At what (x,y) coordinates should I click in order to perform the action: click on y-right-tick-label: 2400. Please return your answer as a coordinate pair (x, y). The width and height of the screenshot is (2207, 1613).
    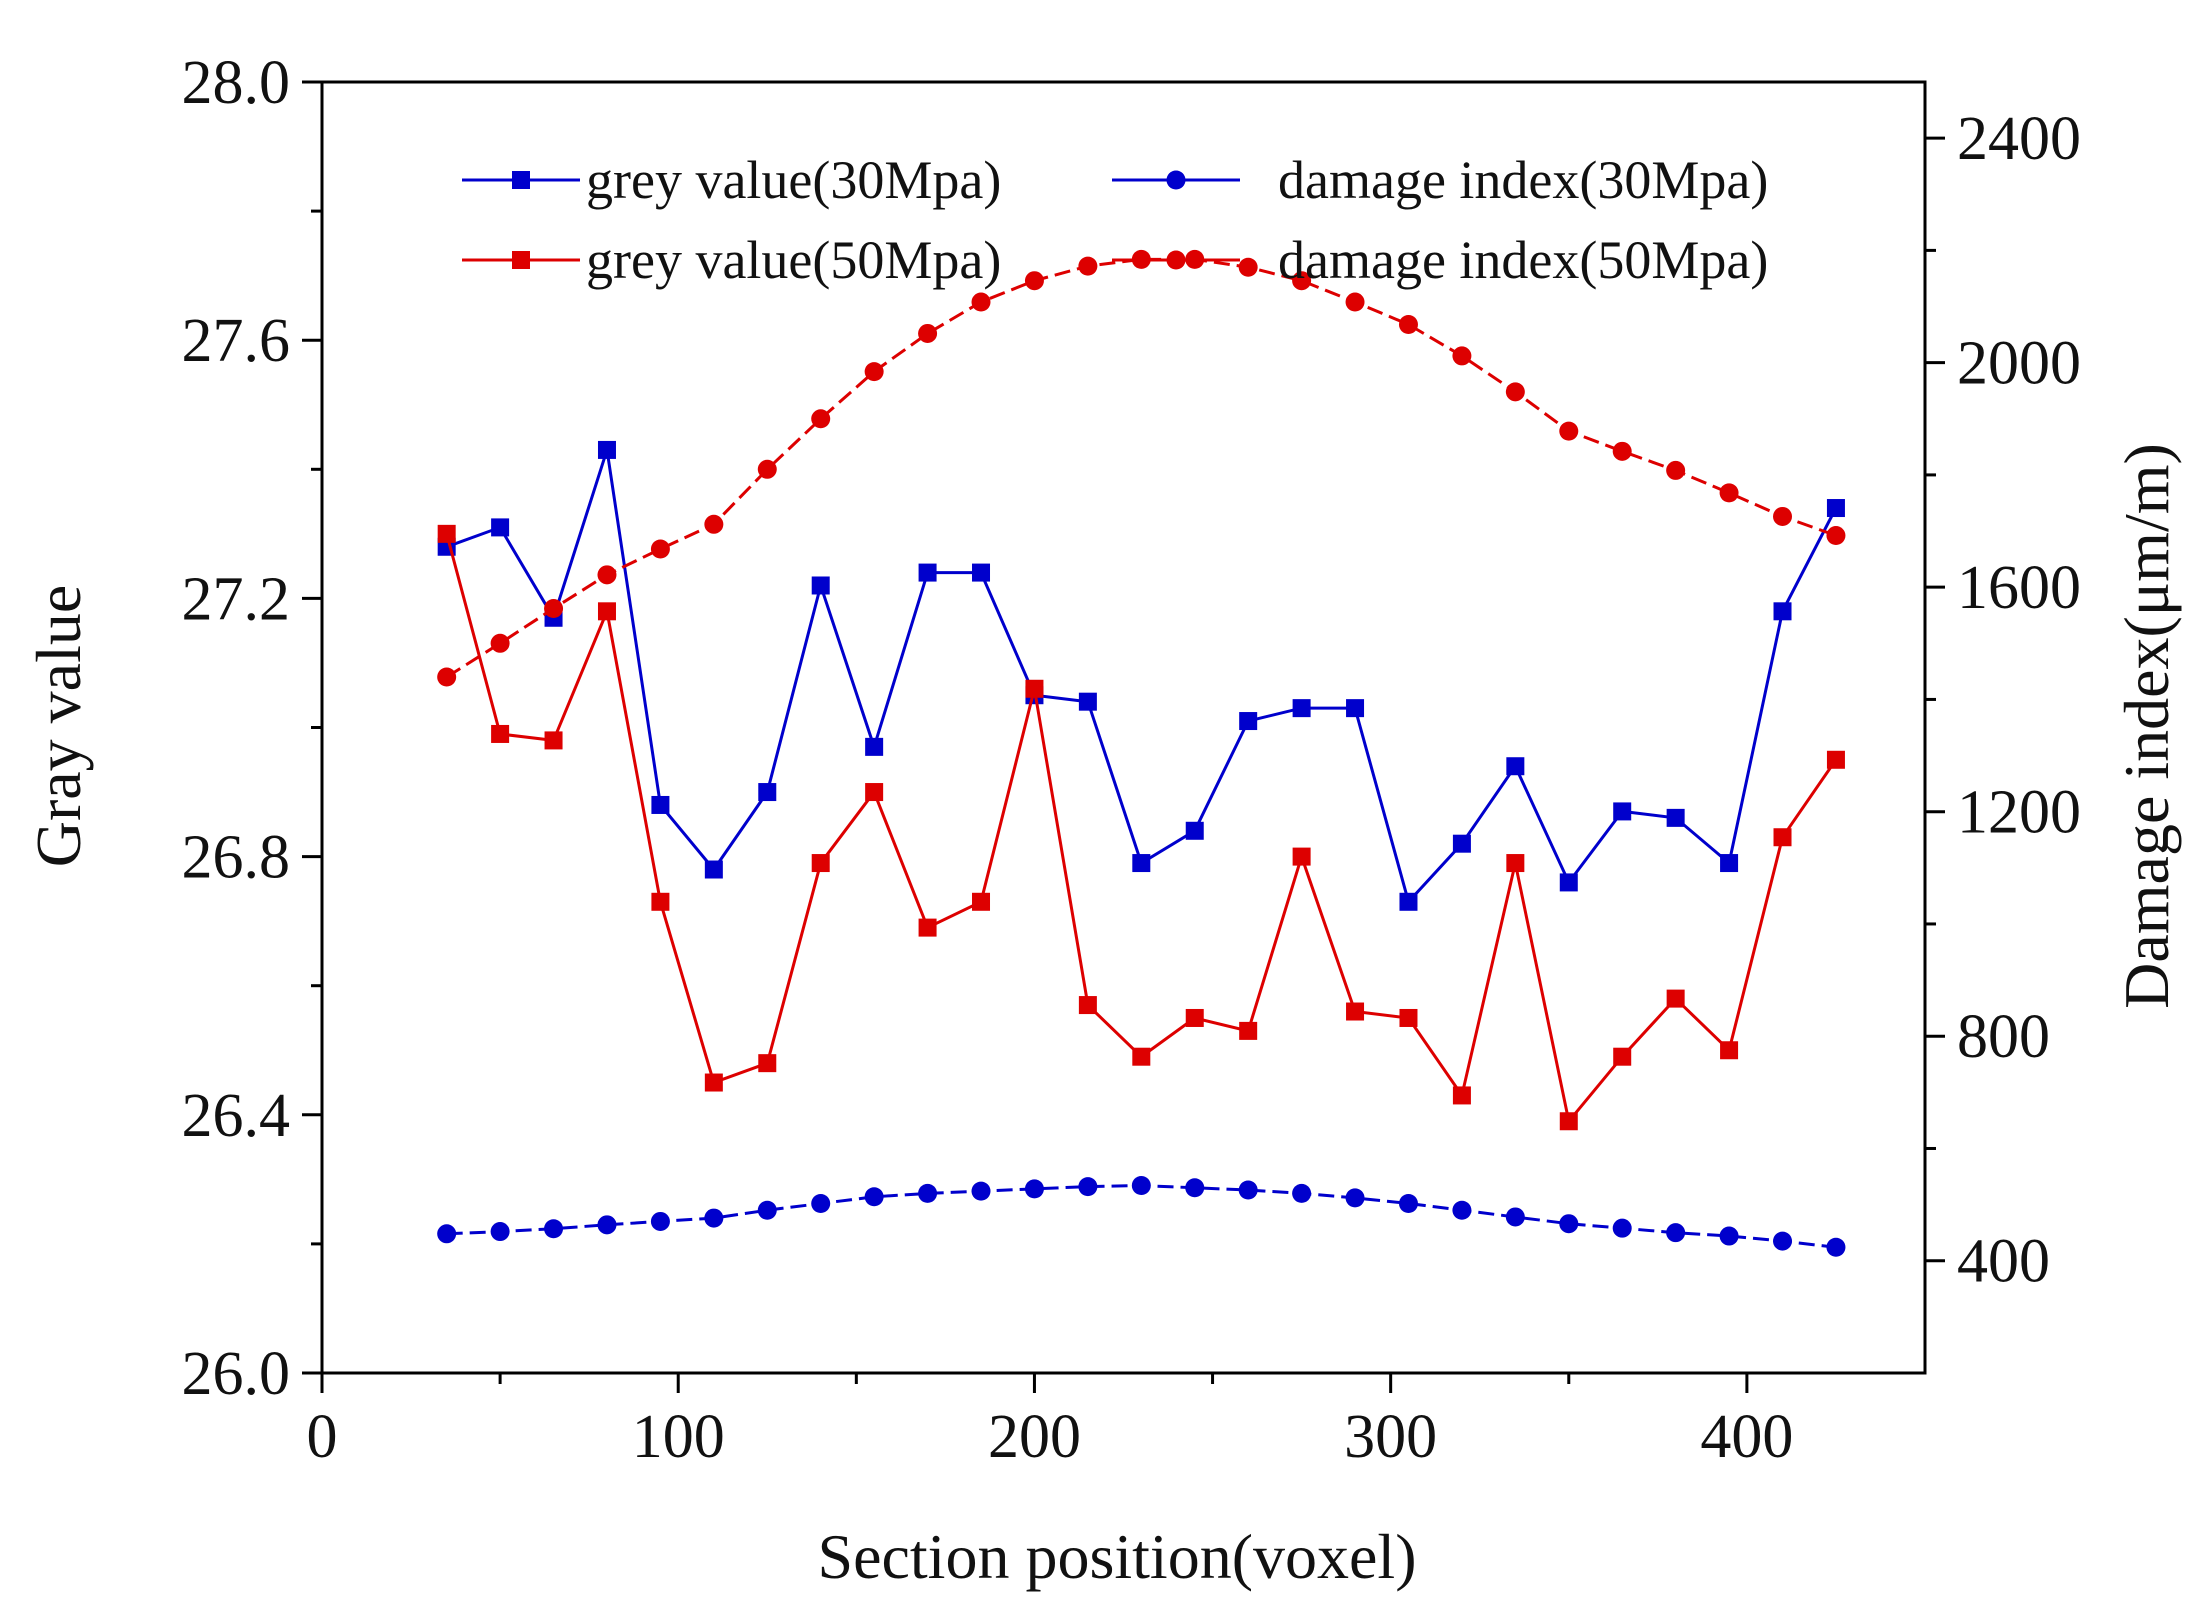
    Looking at the image, I should click on (2019, 139).